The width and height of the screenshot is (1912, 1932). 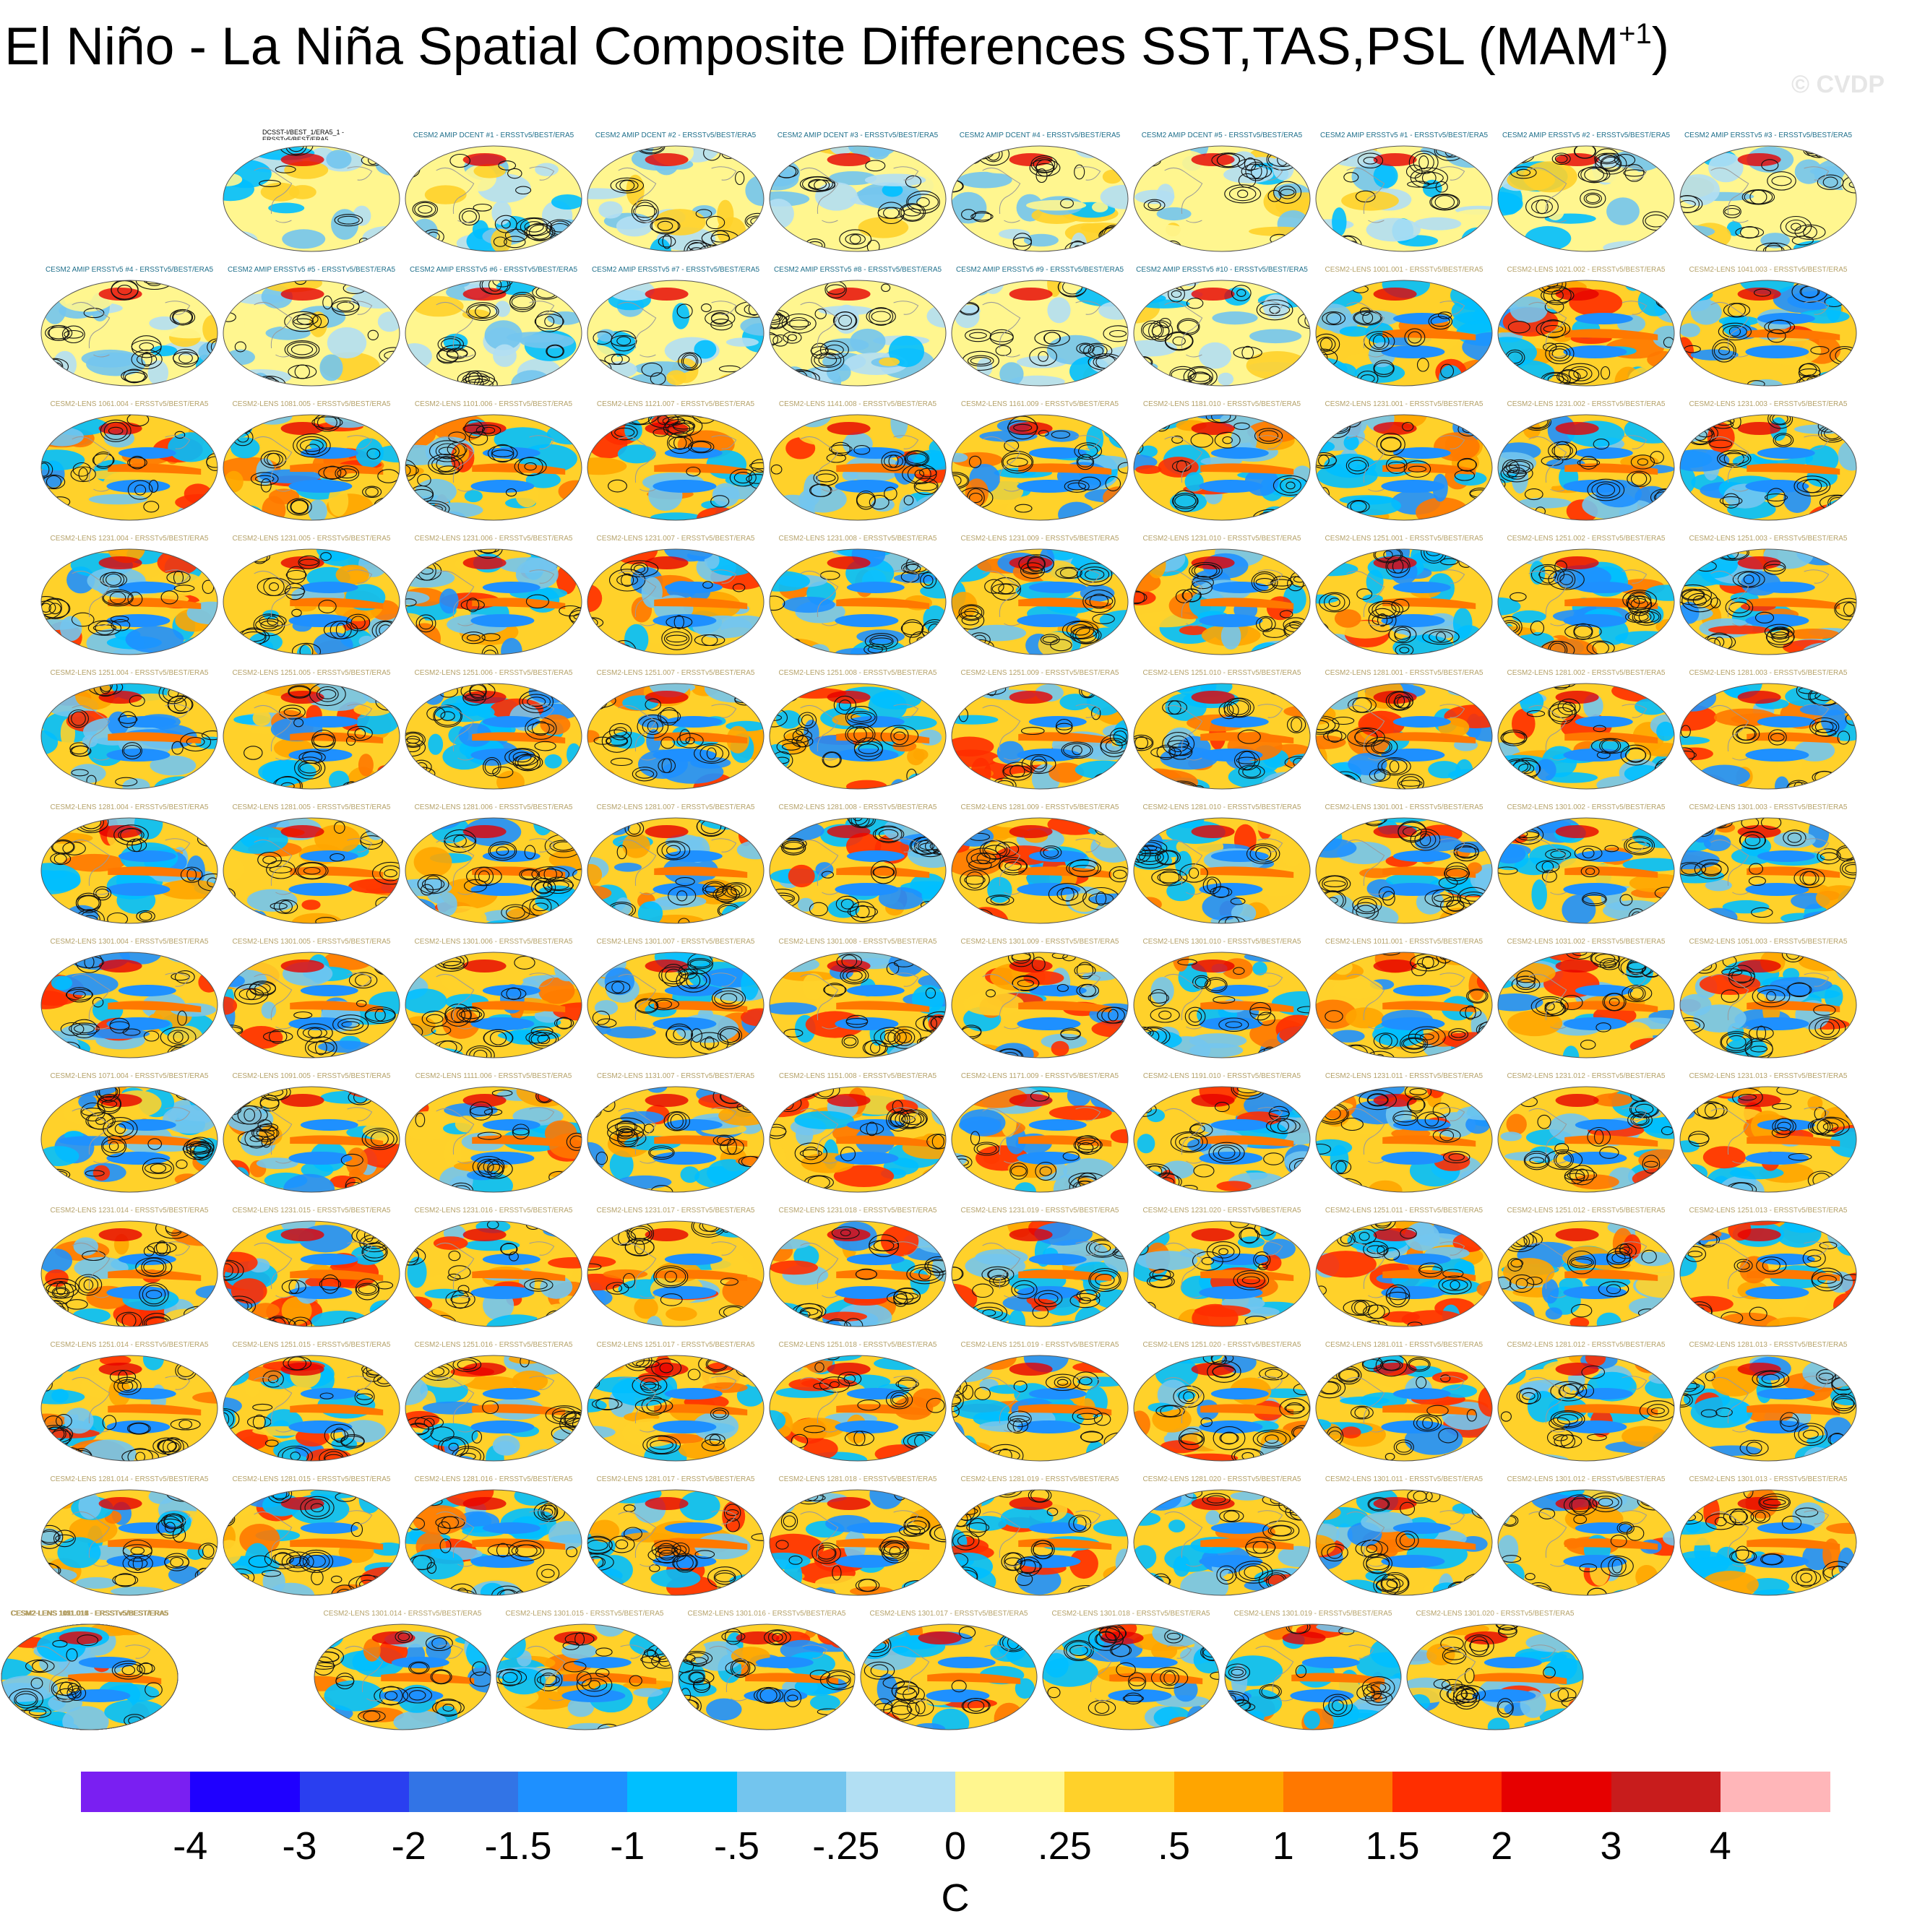 What do you see at coordinates (1404, 539) in the screenshot?
I see `map-panel-title: CESM2-LENS 1251.001 - ERSSTv5/BEST/ERA5` at bounding box center [1404, 539].